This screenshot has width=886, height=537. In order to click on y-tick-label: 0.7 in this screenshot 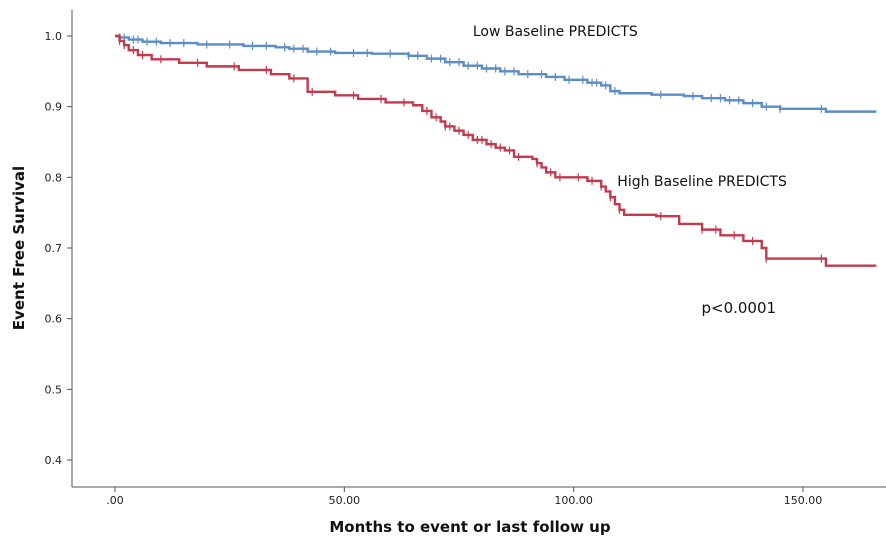, I will do `click(54, 248)`.